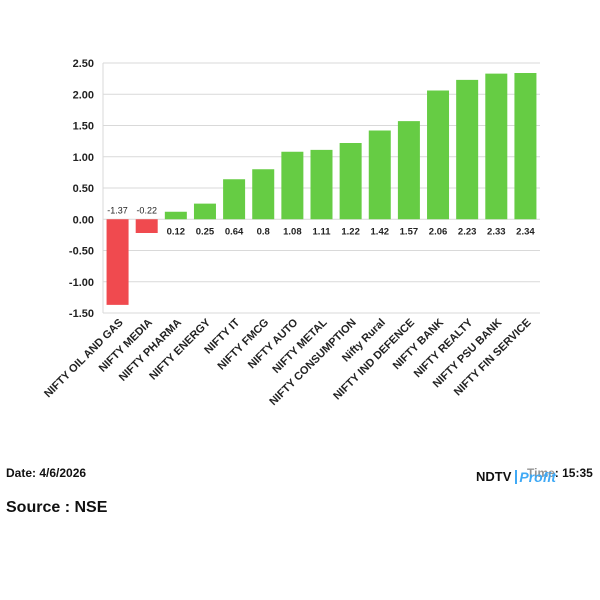 The height and width of the screenshot is (600, 600). What do you see at coordinates (205, 231) in the screenshot?
I see `data-label: 0.25` at bounding box center [205, 231].